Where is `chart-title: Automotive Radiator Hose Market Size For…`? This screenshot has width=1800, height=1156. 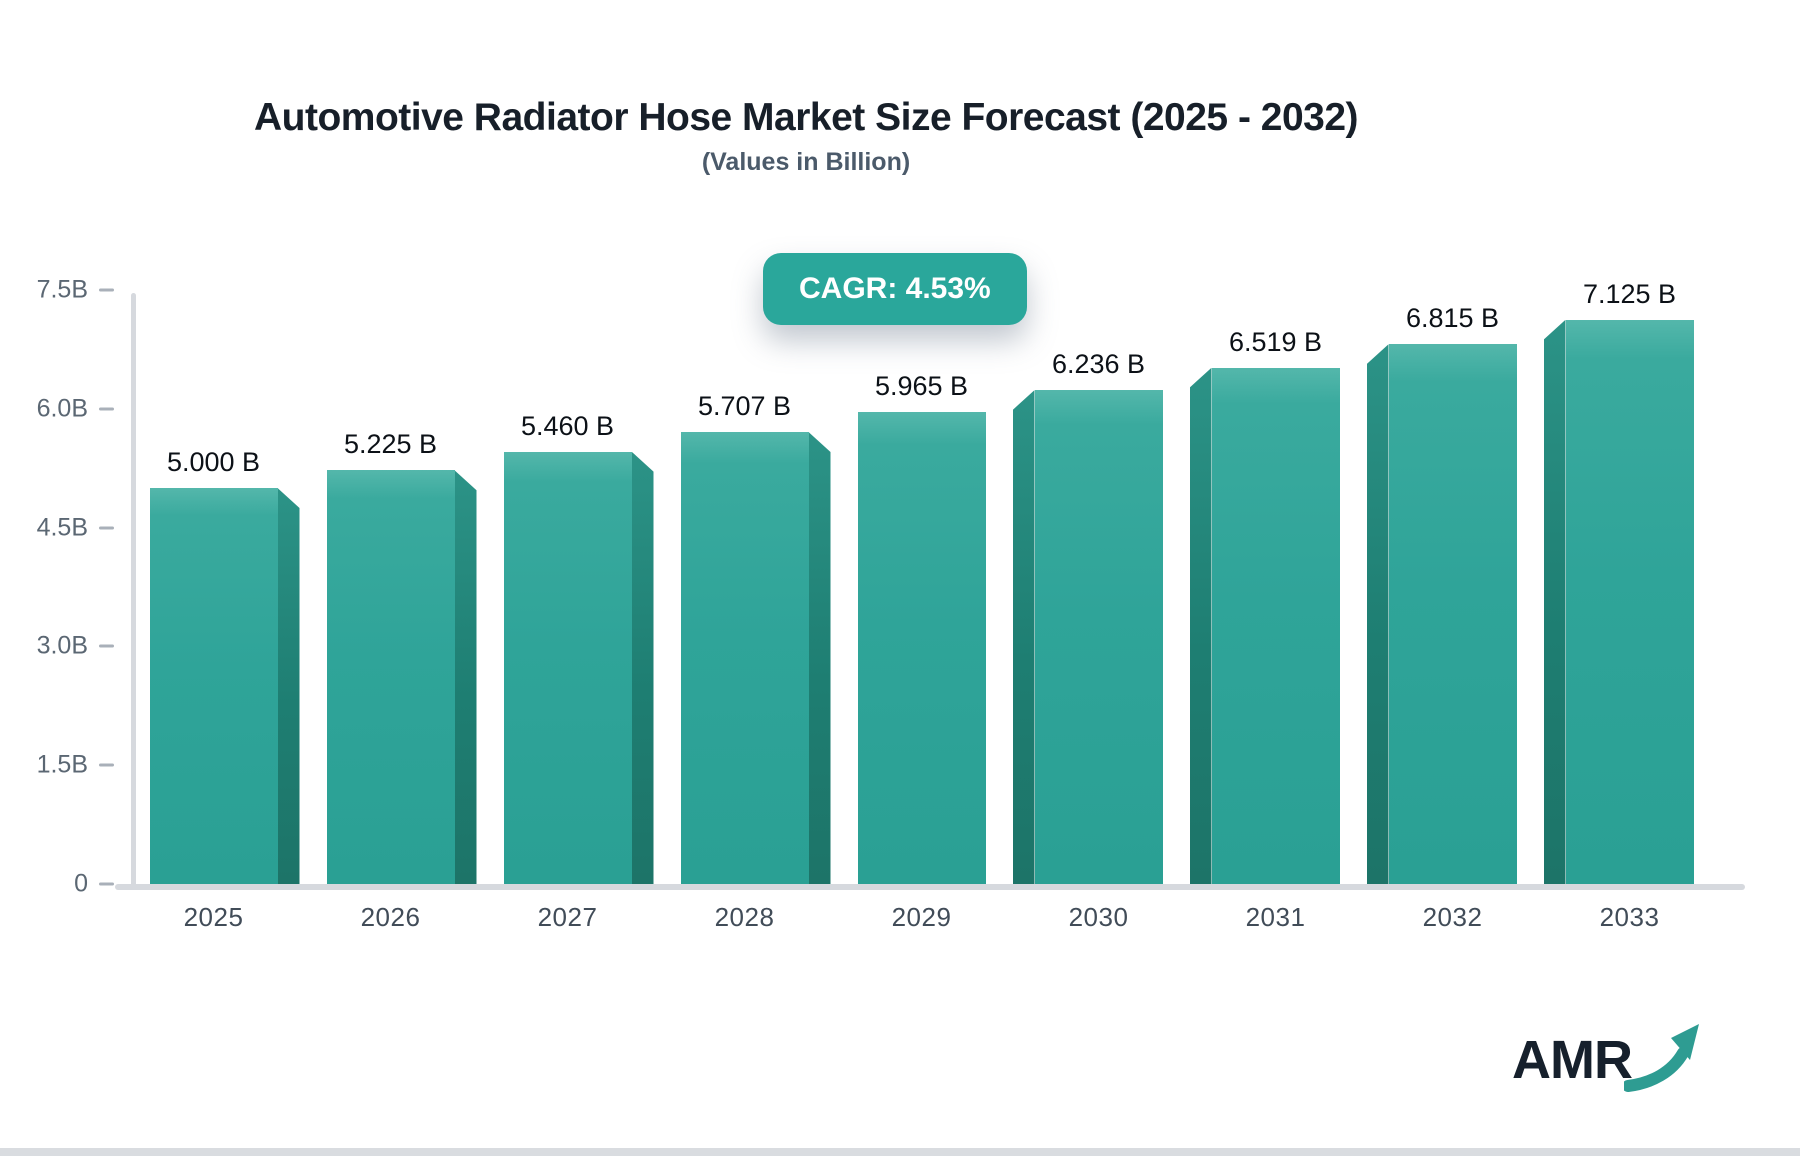 chart-title: Automotive Radiator Hose Market Size For… is located at coordinates (806, 117).